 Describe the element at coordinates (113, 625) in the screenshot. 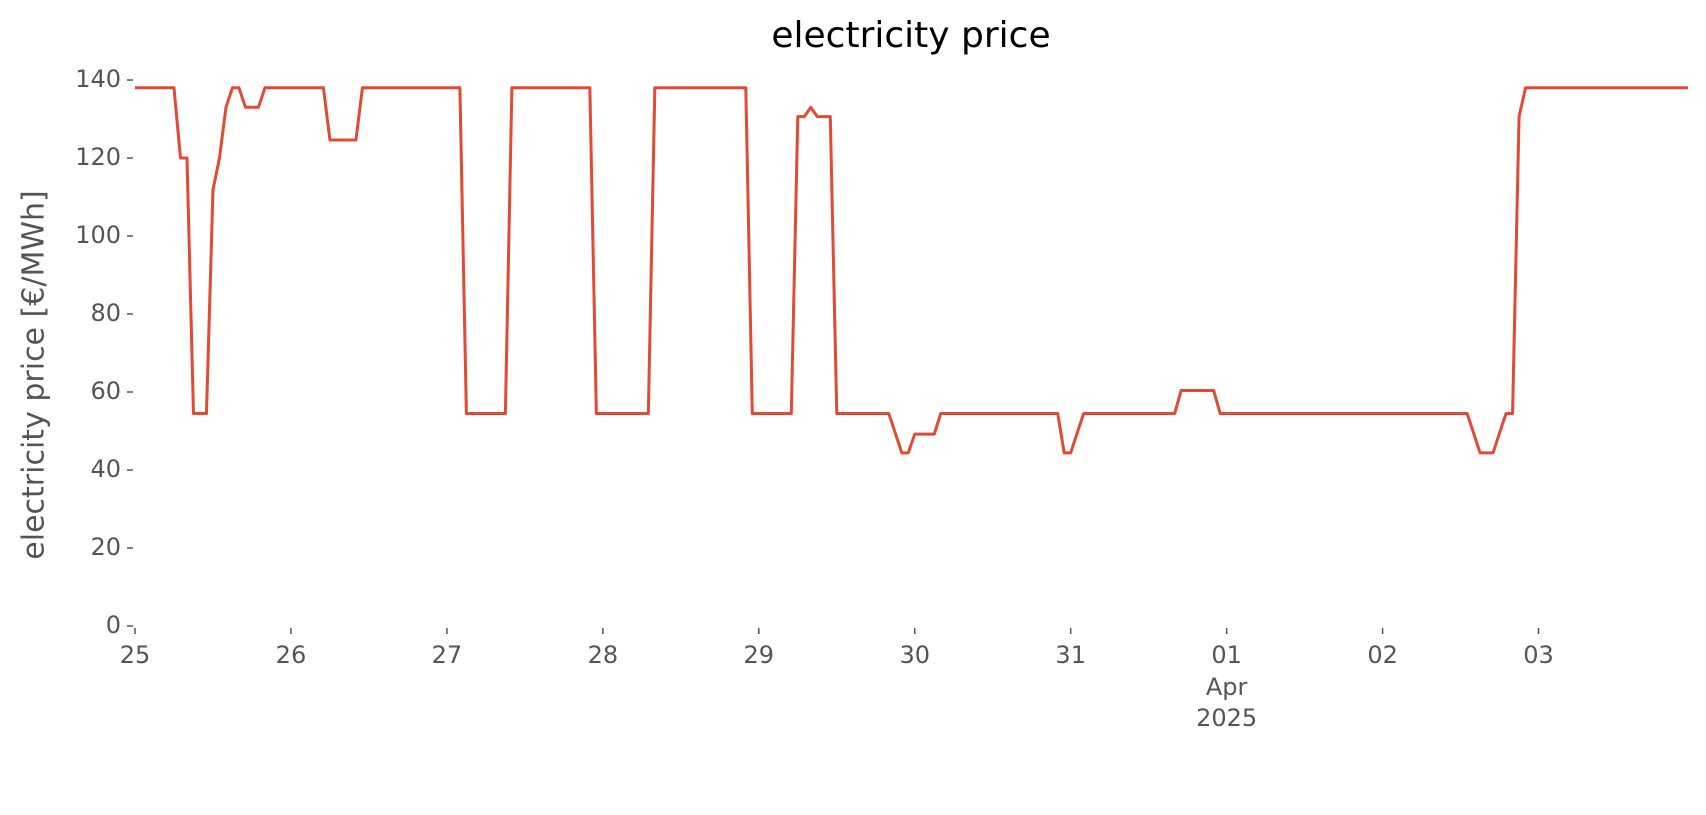

I see `y-tick-label: 0` at that location.